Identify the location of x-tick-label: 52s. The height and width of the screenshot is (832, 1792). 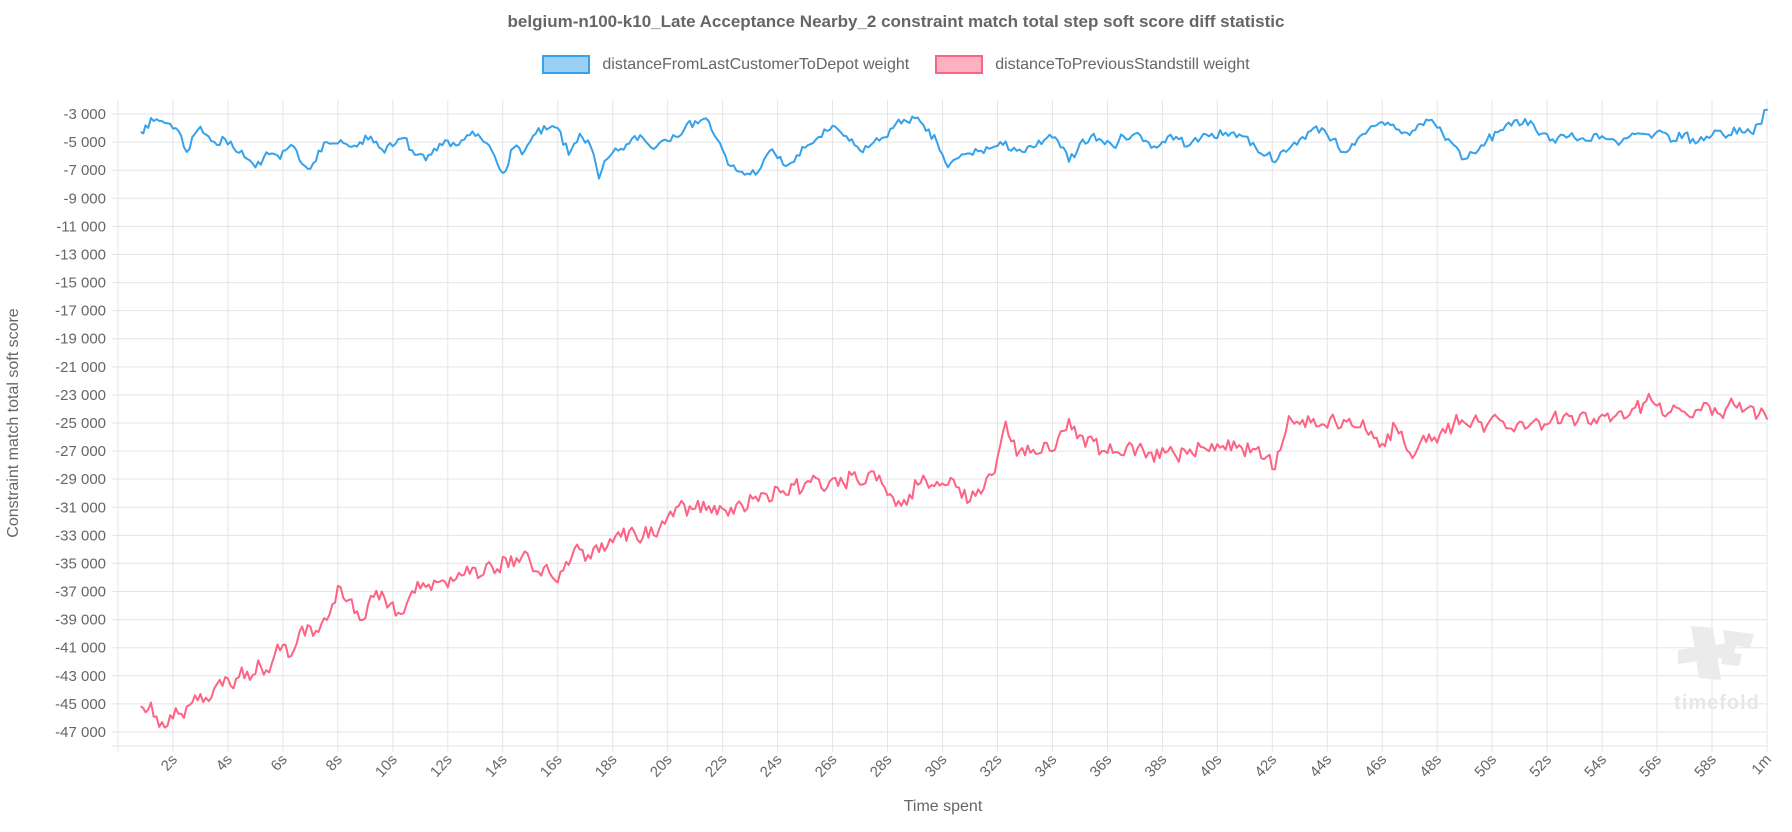
(1540, 765).